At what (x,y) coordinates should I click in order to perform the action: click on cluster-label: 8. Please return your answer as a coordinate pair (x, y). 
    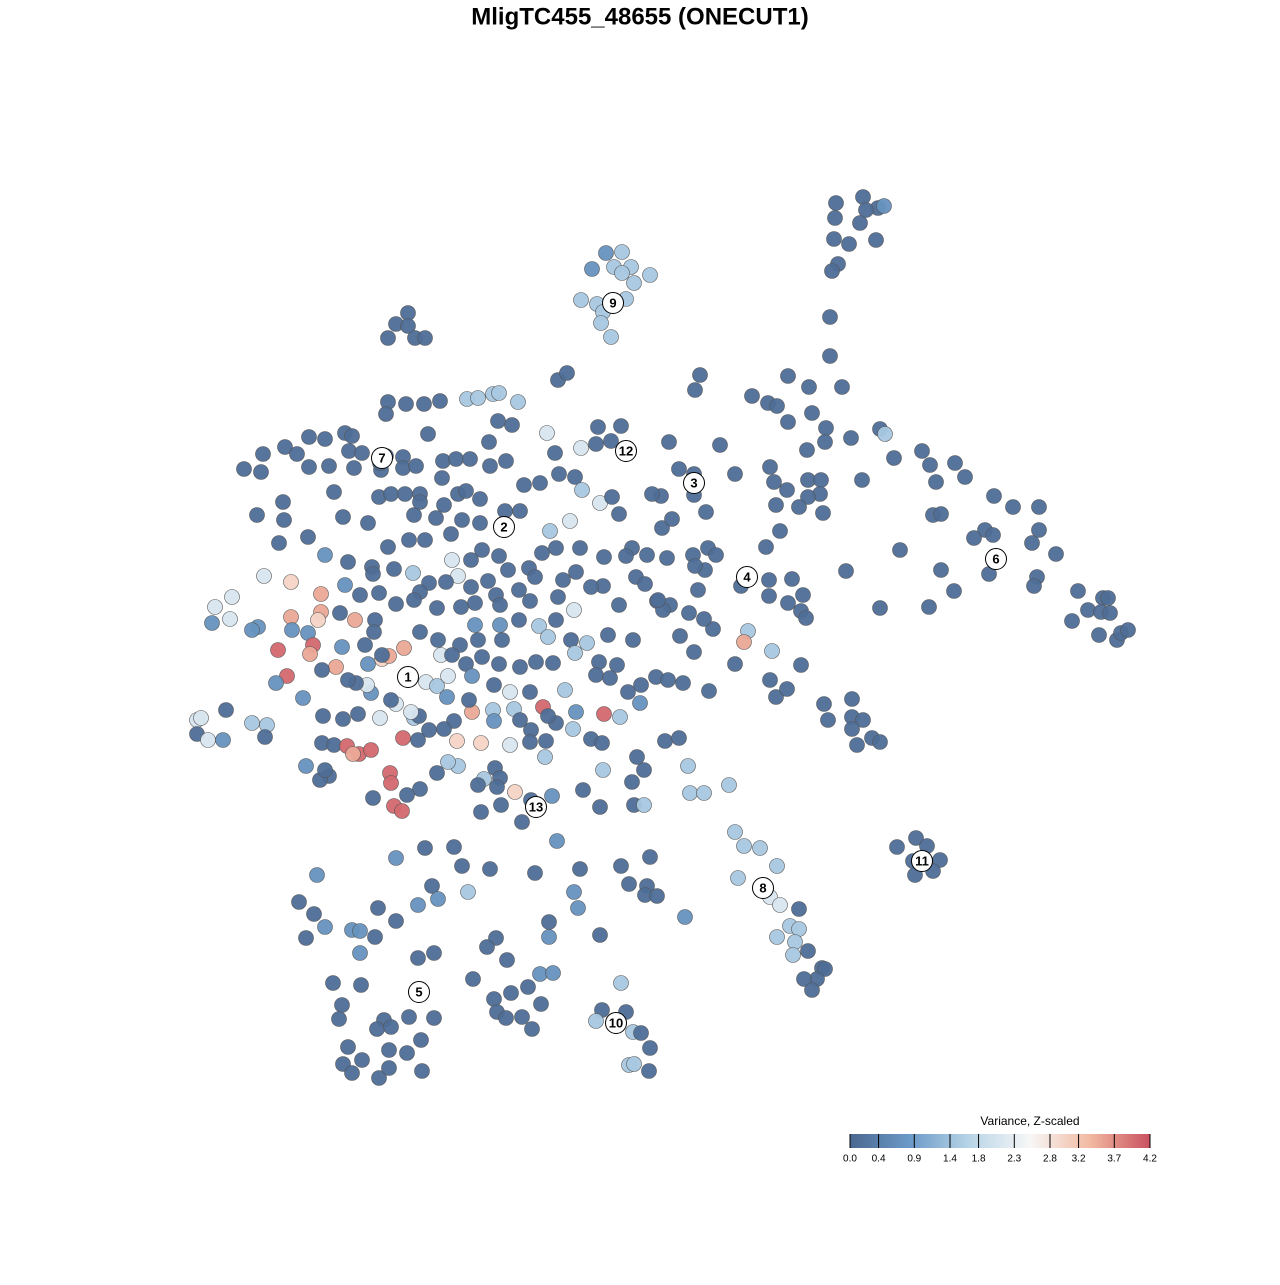
    Looking at the image, I should click on (762, 887).